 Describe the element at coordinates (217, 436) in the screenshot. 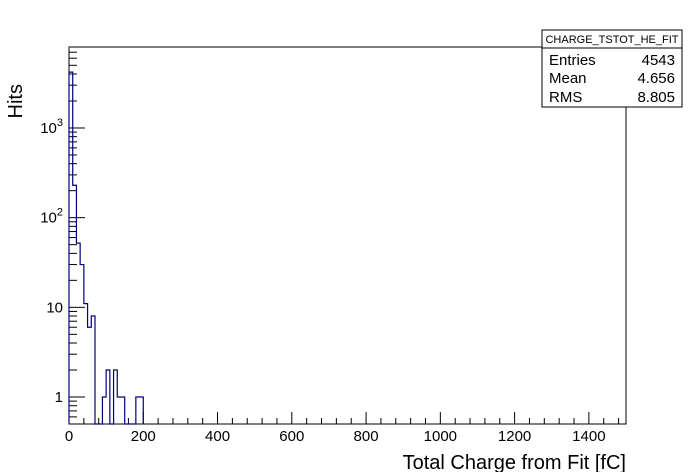

I see `x-tick-label: 400` at that location.